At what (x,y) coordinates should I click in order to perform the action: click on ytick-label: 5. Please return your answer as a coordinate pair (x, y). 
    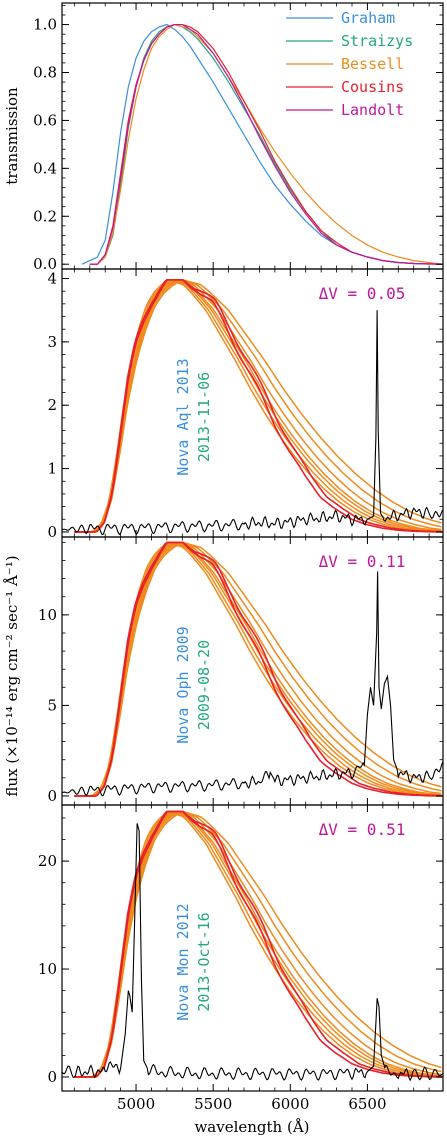
    Looking at the image, I should click on (52, 705).